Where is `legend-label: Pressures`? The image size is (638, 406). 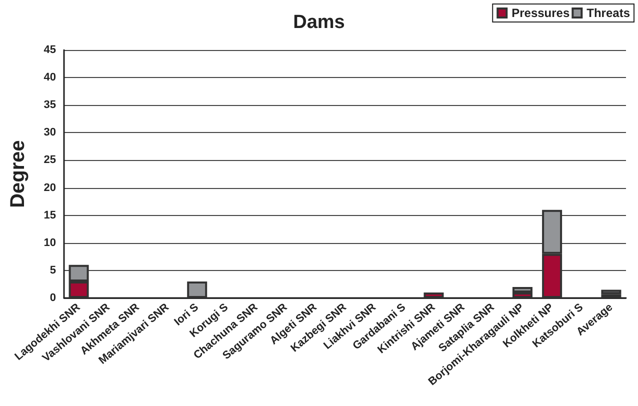
legend-label: Pressures is located at coordinates (541, 13).